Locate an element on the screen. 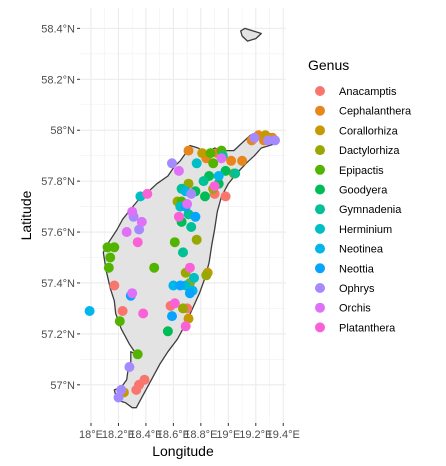 The image size is (446, 466). legend-label: Cephalanthera is located at coordinates (375, 112).